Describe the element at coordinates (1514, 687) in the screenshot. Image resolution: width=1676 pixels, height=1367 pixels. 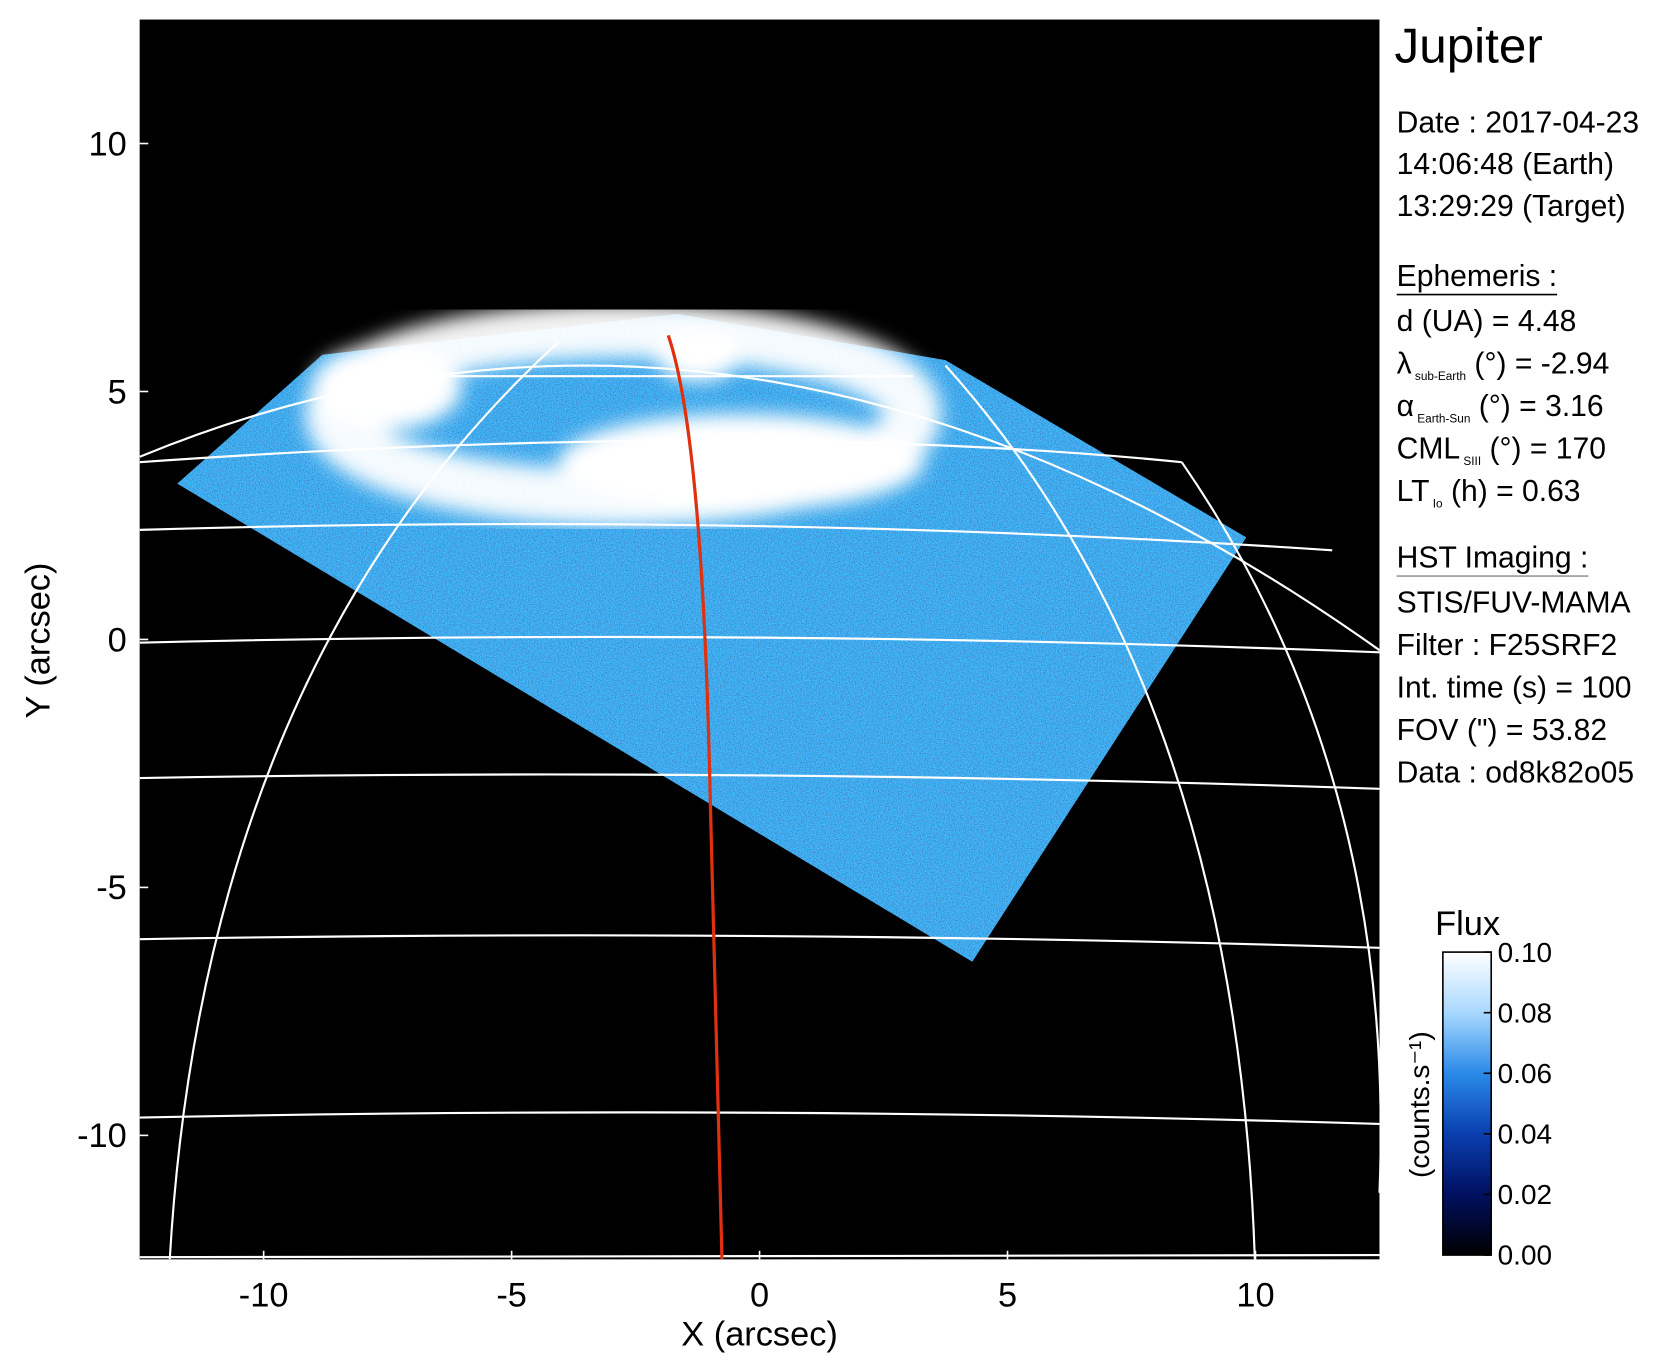
I see `instrument-line: Int. time (s) = 100` at that location.